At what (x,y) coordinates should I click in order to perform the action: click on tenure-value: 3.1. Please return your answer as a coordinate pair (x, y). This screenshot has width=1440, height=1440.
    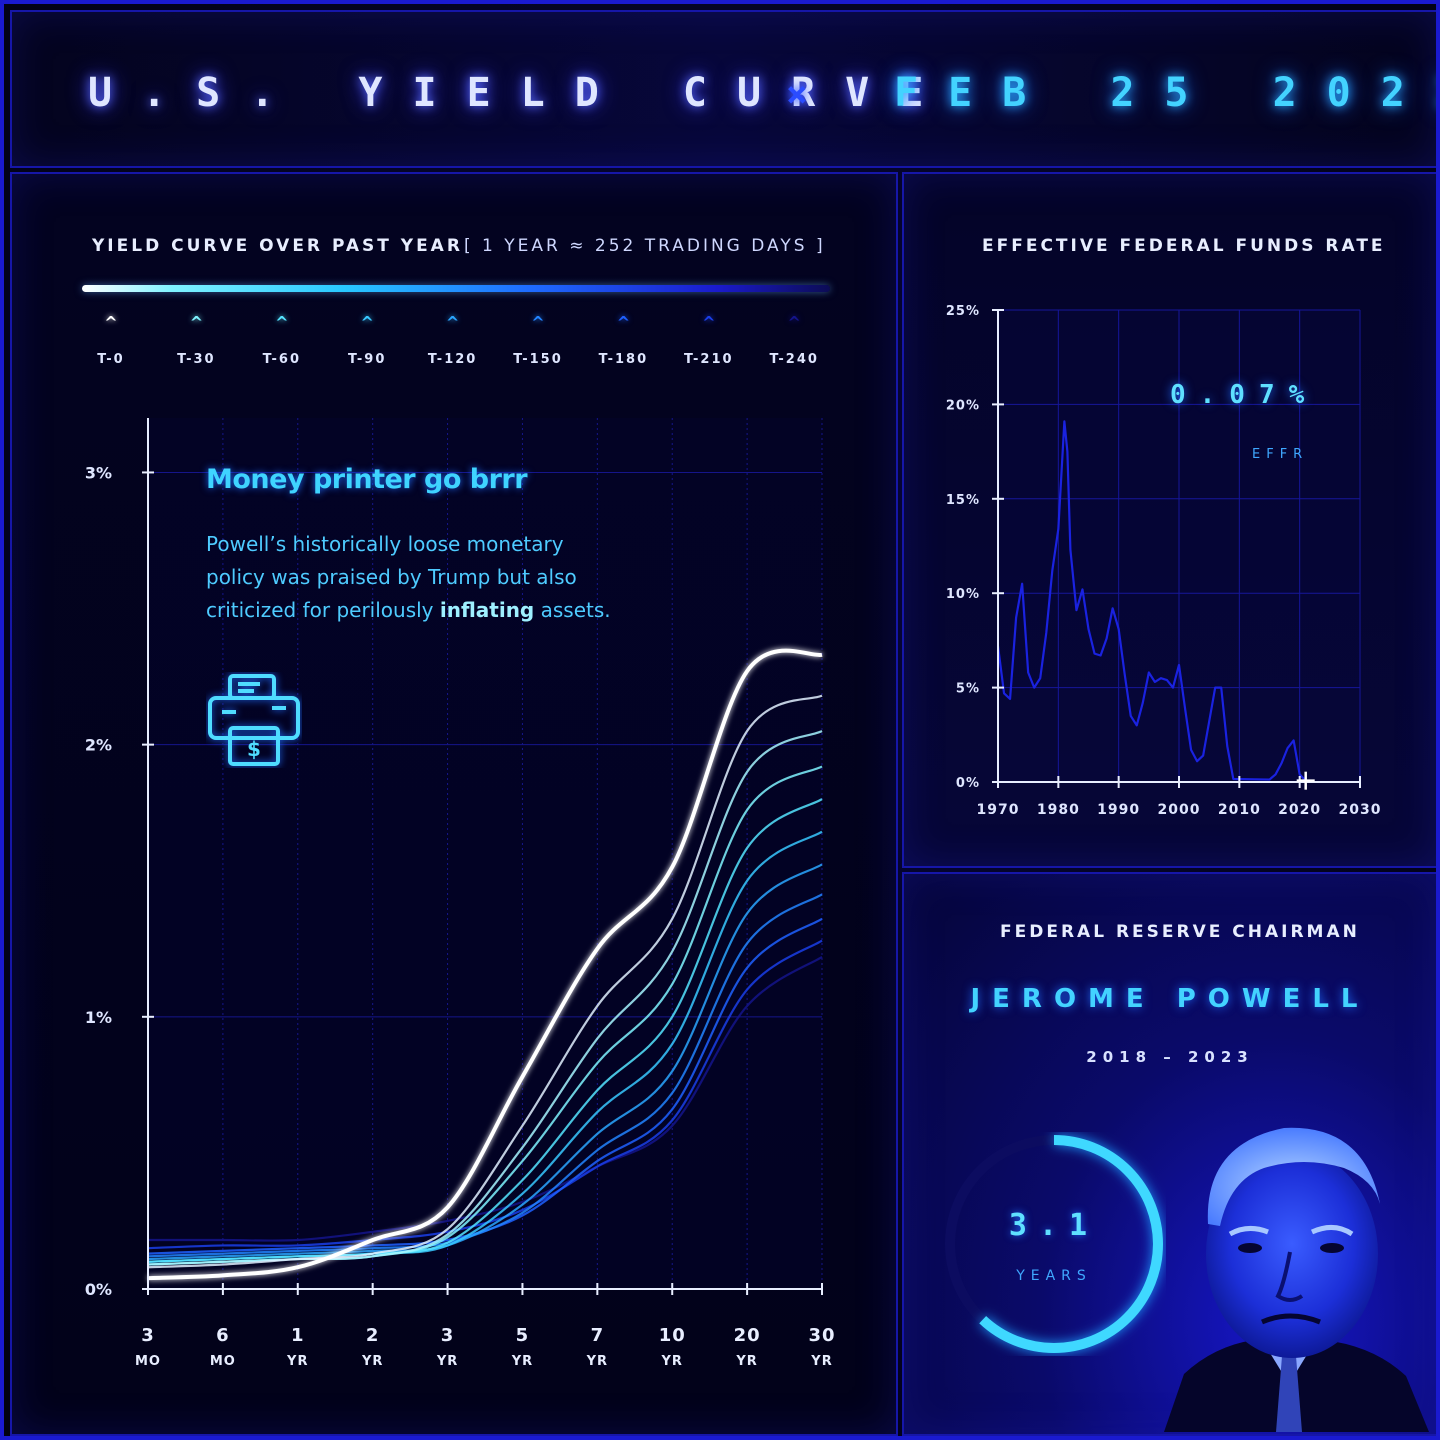
    Looking at the image, I should click on (1054, 1225).